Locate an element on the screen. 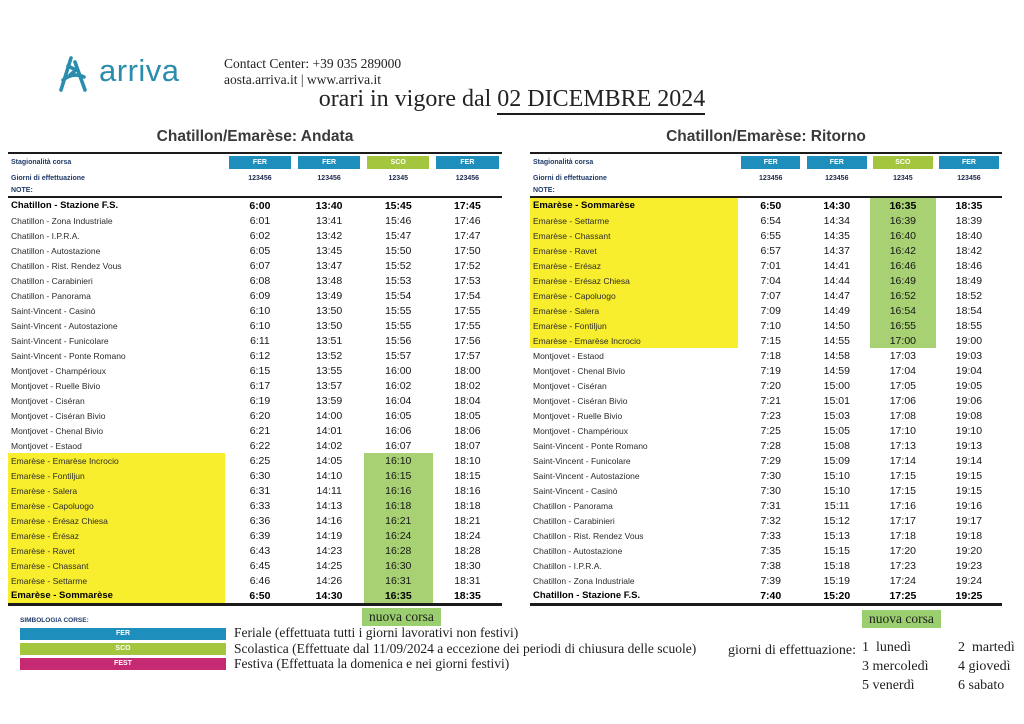  time-cell: 7:15 is located at coordinates (770, 340).